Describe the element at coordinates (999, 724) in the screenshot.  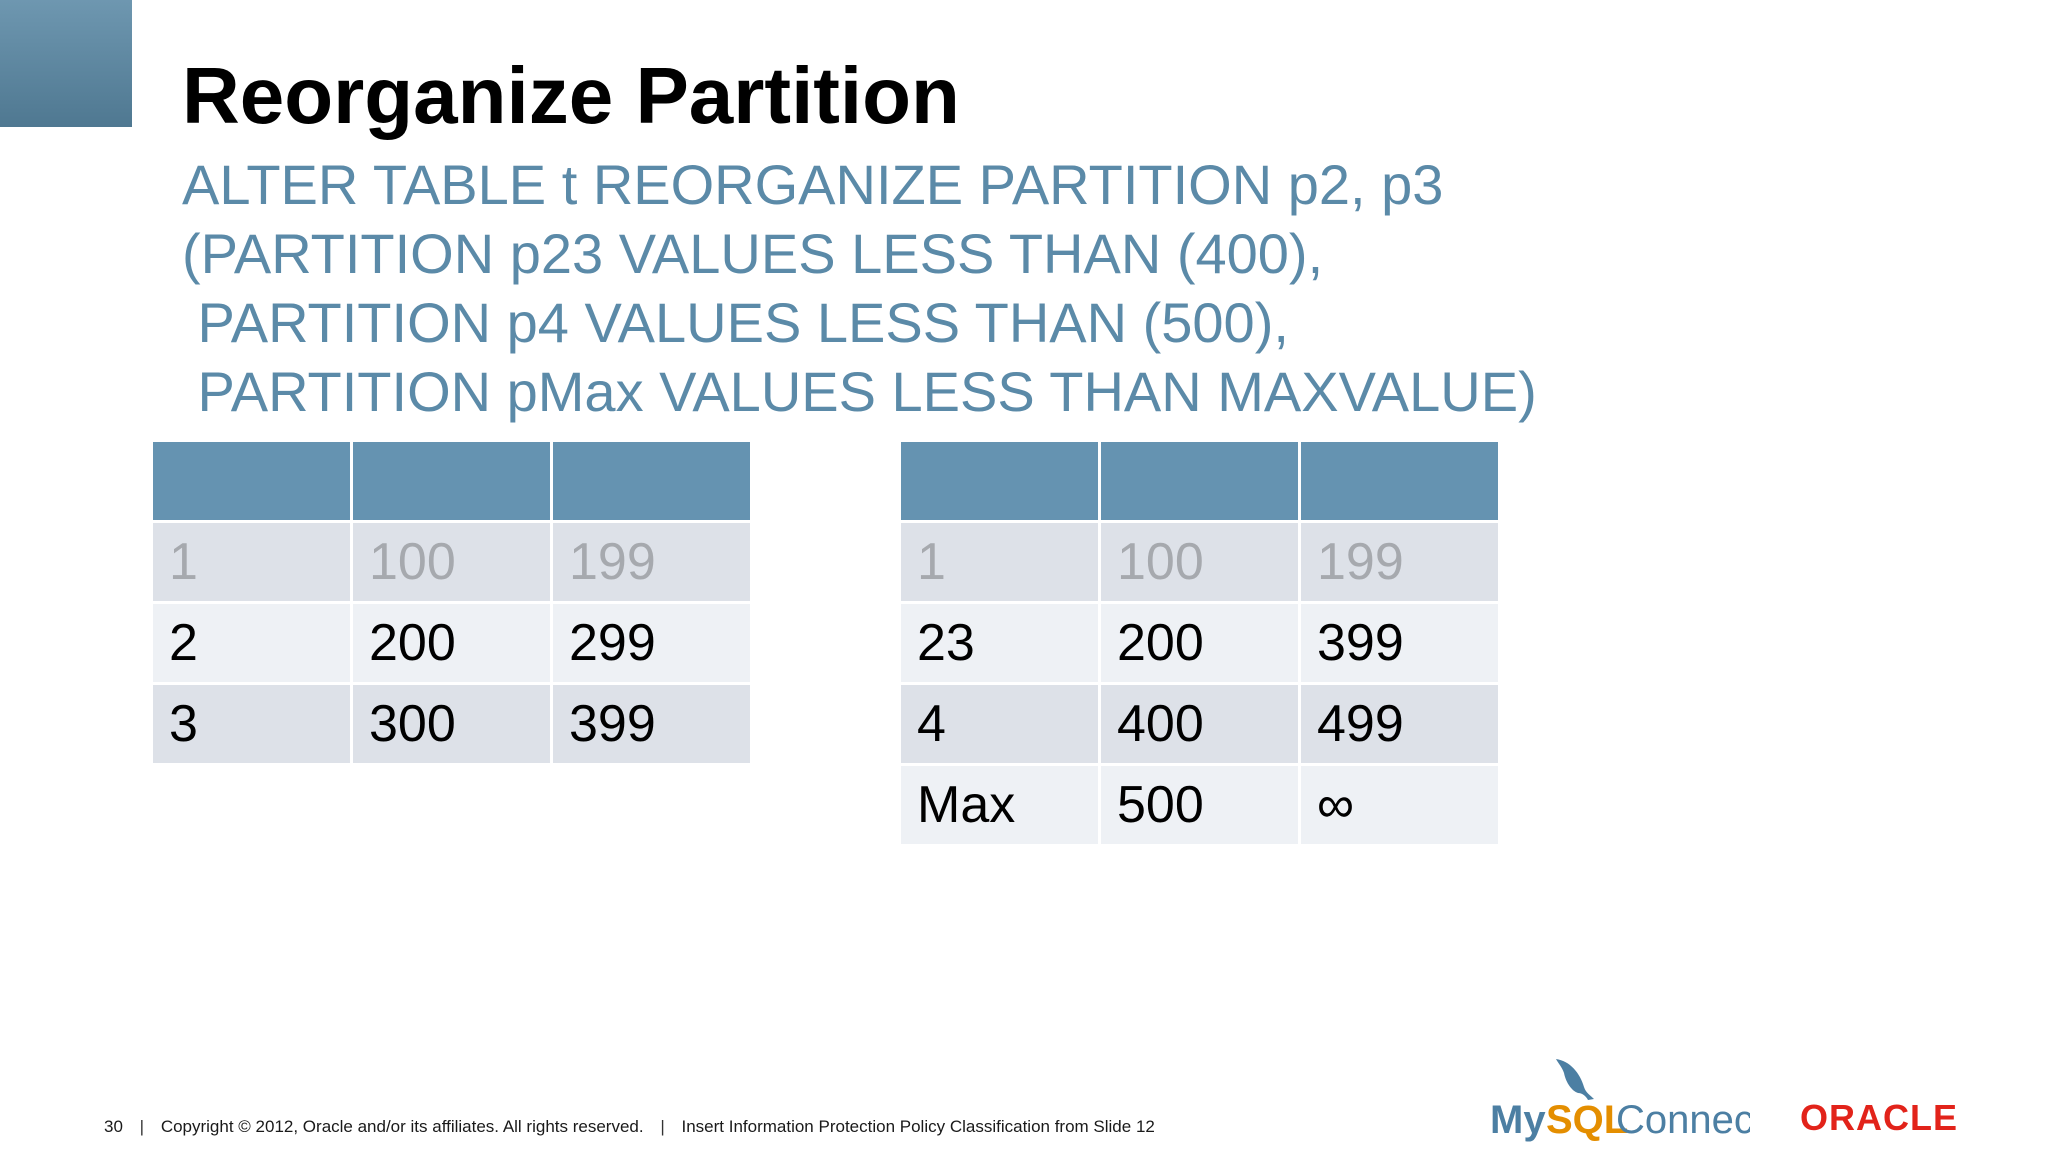
I see `partition-cell: 4` at that location.